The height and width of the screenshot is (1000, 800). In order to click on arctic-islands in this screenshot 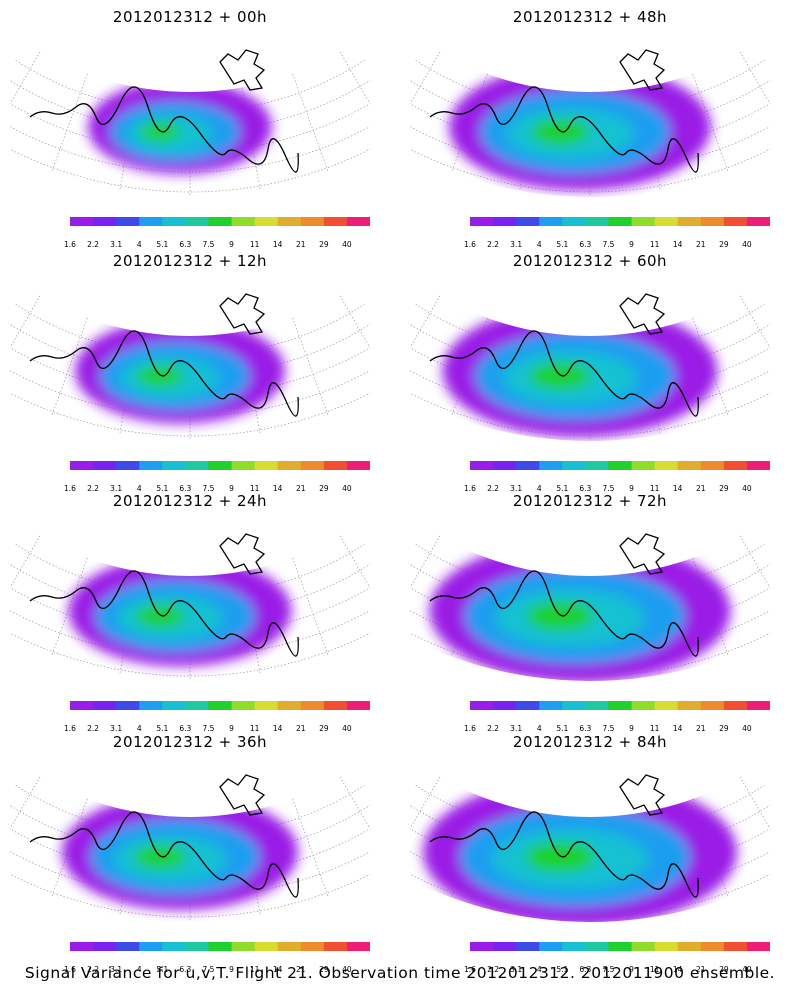, I will do `click(642, 314)`.